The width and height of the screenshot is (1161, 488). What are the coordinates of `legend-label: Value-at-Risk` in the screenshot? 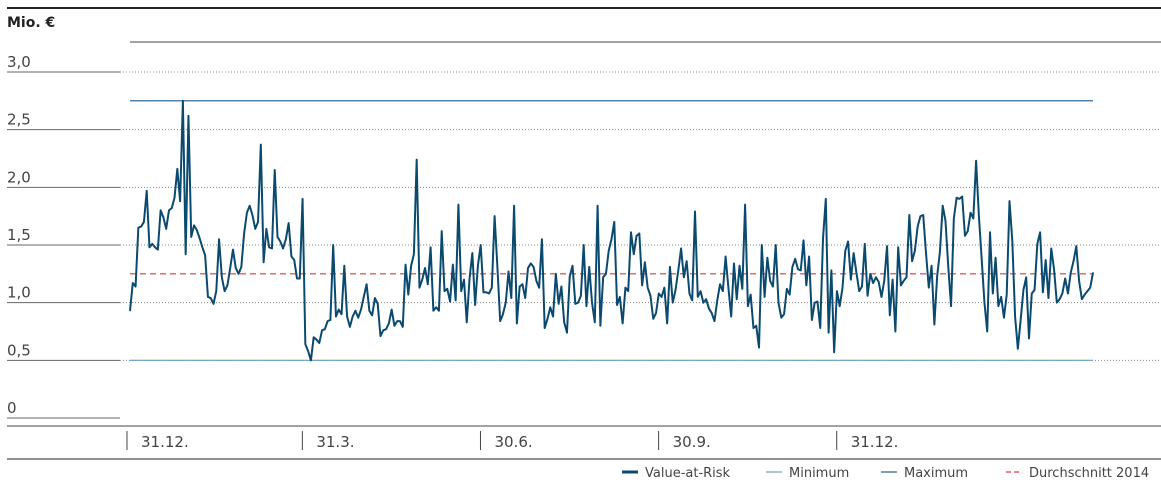 It's located at (688, 473).